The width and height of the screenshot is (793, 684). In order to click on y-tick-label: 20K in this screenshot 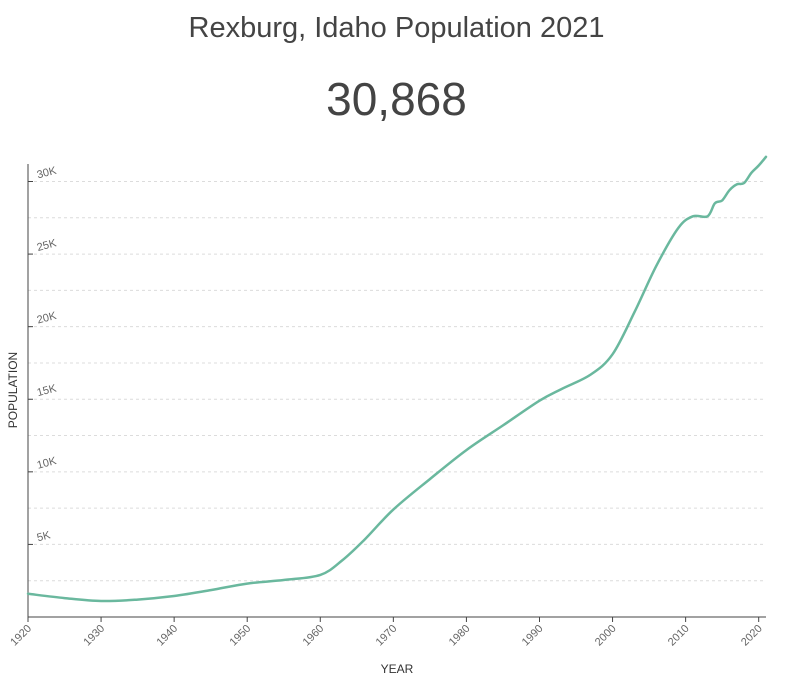, I will do `click(47, 318)`.